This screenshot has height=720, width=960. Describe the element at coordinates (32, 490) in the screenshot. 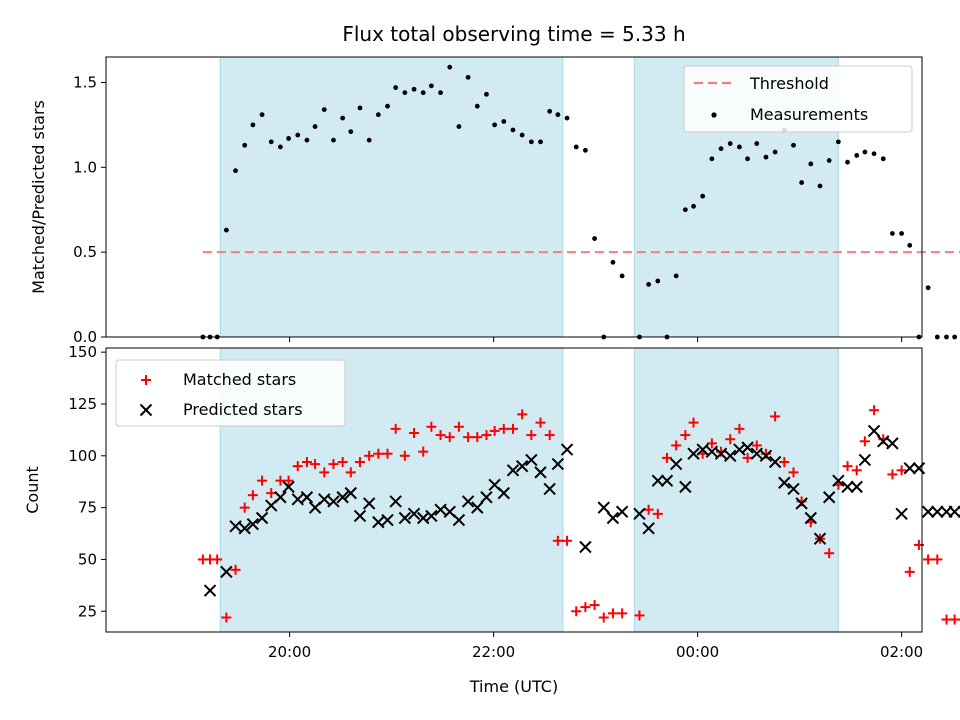

I see `bottom-y-axis-label: Count` at that location.